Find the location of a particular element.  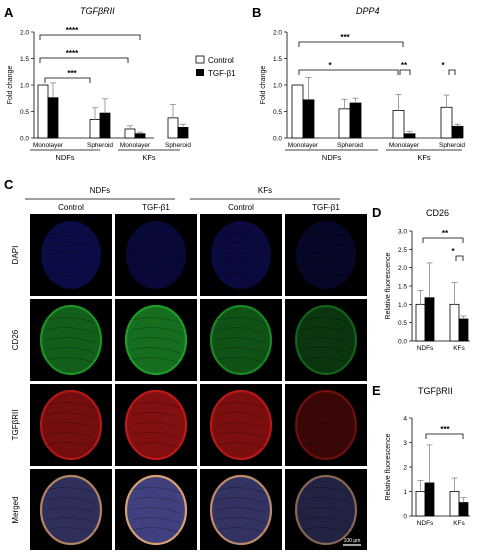

panel-letter-a: A is located at coordinates (9, 12).